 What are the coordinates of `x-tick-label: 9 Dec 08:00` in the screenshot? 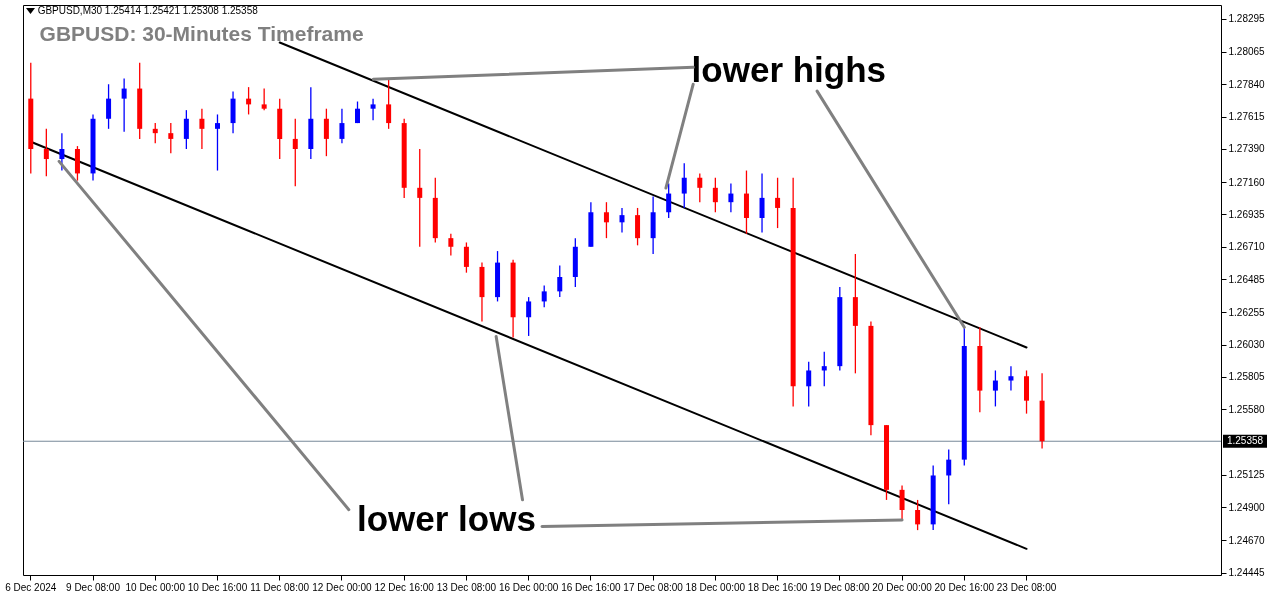 It's located at (93, 587).